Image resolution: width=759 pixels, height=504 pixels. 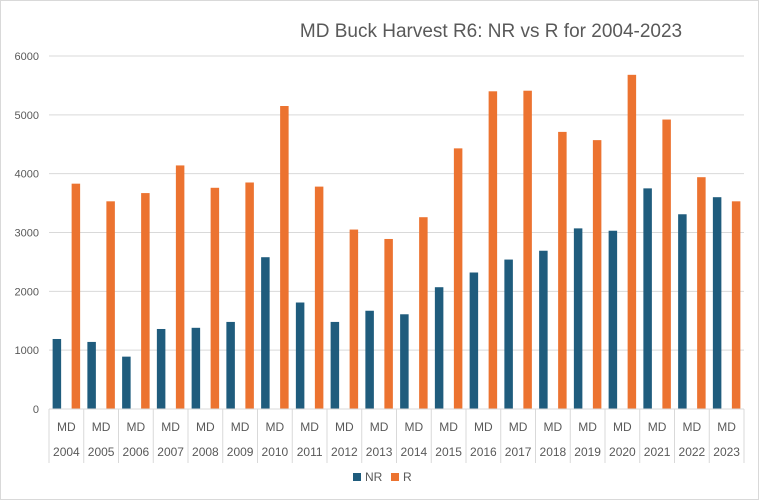 What do you see at coordinates (196, 368) in the screenshot?
I see `bar-nr-2008` at bounding box center [196, 368].